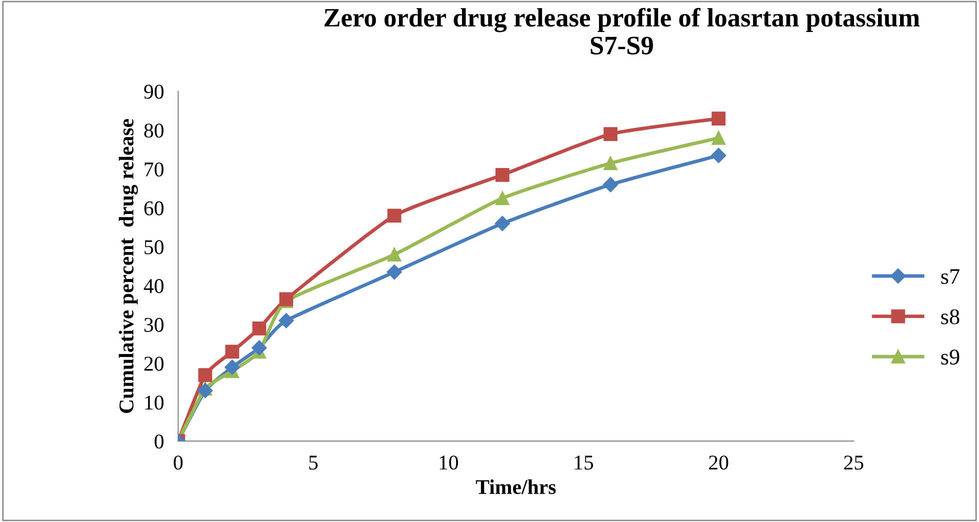  What do you see at coordinates (154, 91) in the screenshot?
I see `y-tick-label: 90` at bounding box center [154, 91].